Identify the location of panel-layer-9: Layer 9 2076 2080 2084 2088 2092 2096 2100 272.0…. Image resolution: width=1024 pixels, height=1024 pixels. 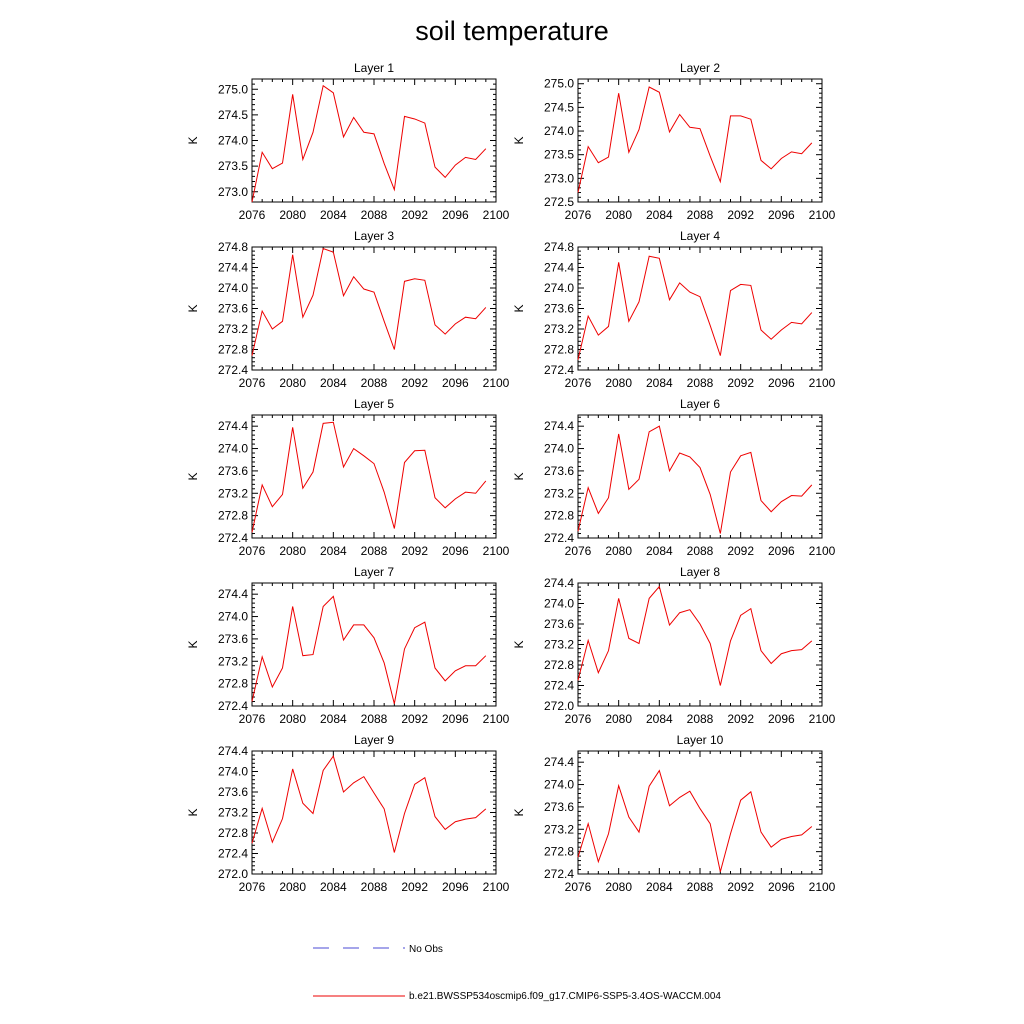
(348, 813).